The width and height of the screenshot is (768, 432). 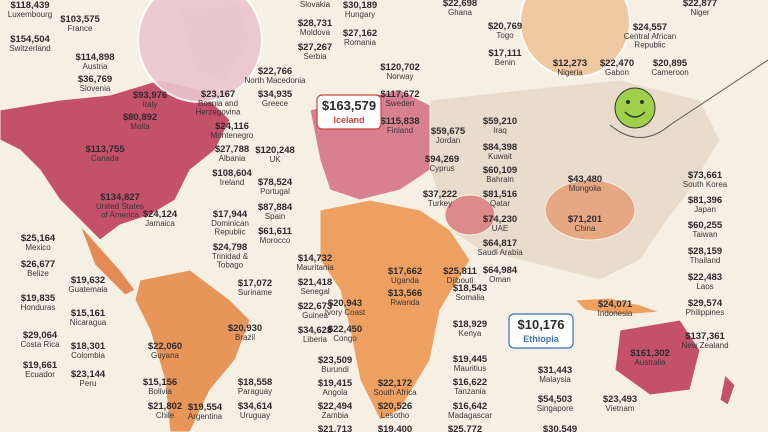 I want to click on country-value: $61,611, so click(x=275, y=231).